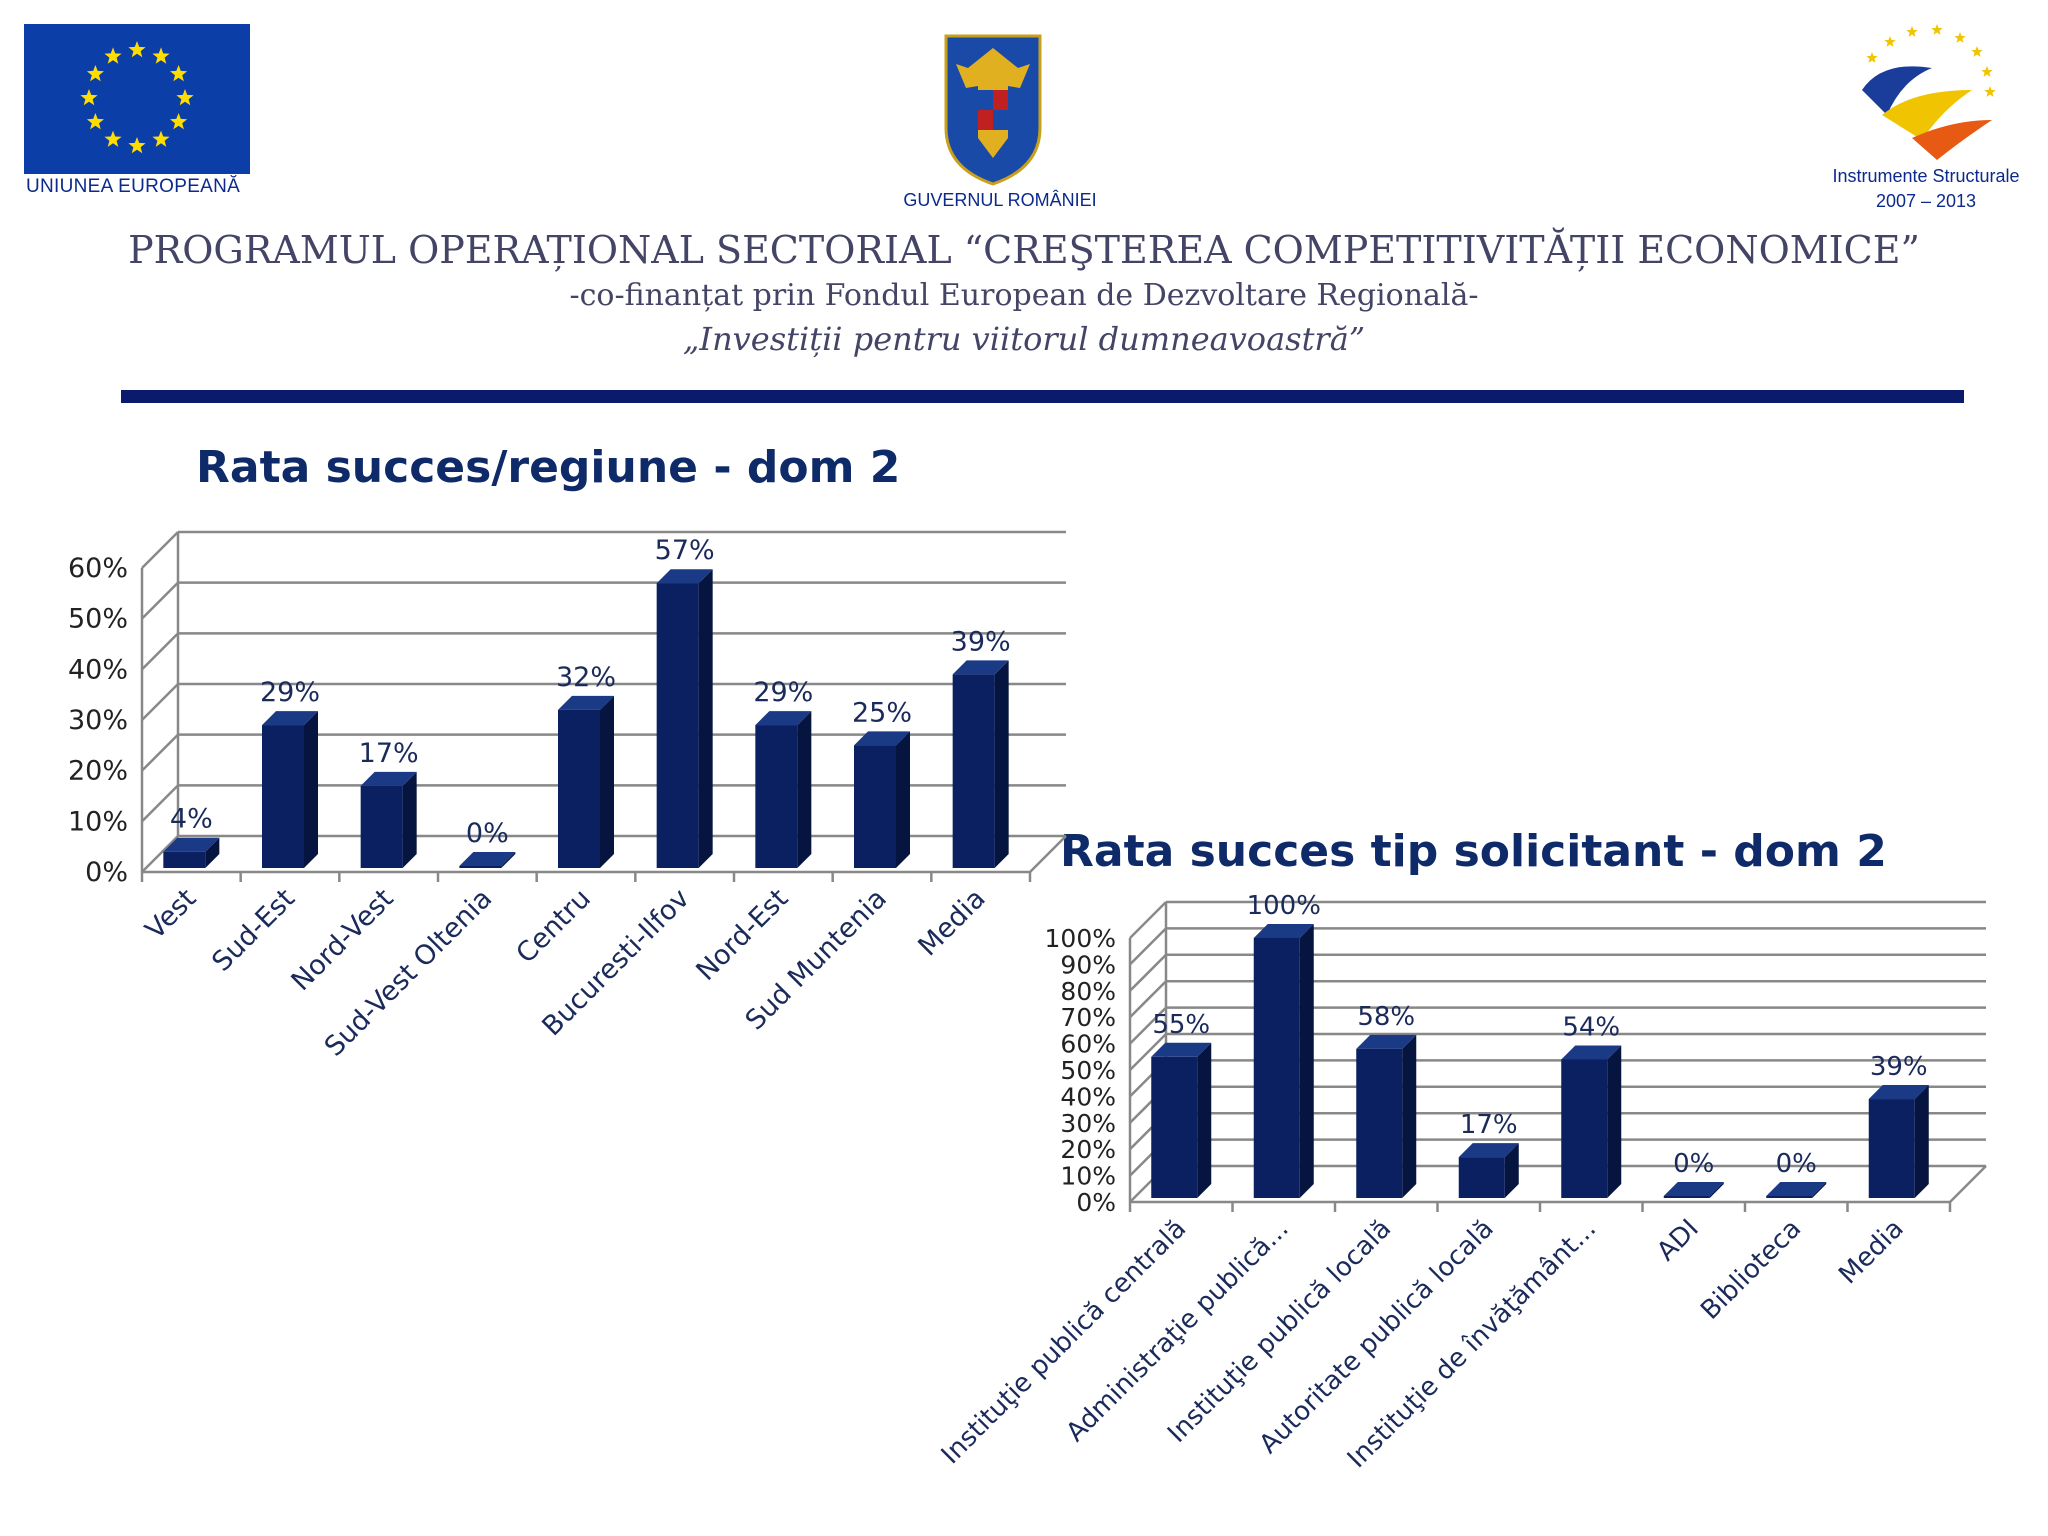 The width and height of the screenshot is (2048, 1536). Describe the element at coordinates (685, 550) in the screenshot. I see `data-label: 57%` at that location.